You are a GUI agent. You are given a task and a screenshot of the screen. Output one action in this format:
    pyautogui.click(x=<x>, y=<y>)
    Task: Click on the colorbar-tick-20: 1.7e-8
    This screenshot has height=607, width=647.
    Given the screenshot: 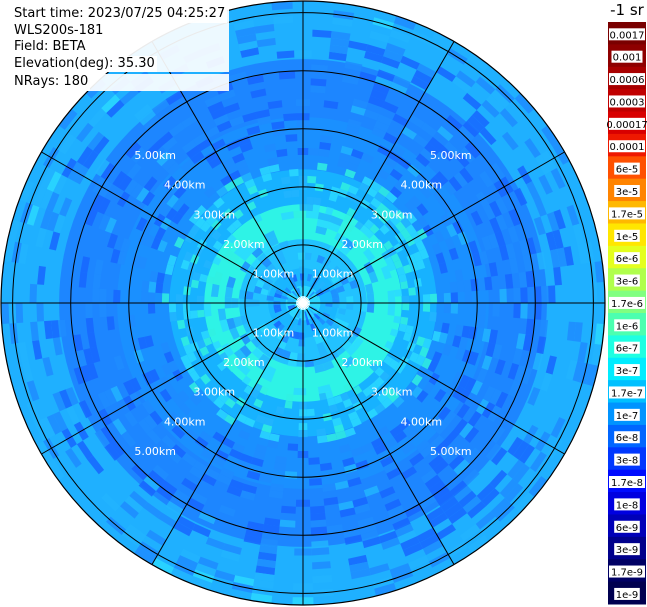 What is the action you would take?
    pyautogui.click(x=627, y=483)
    